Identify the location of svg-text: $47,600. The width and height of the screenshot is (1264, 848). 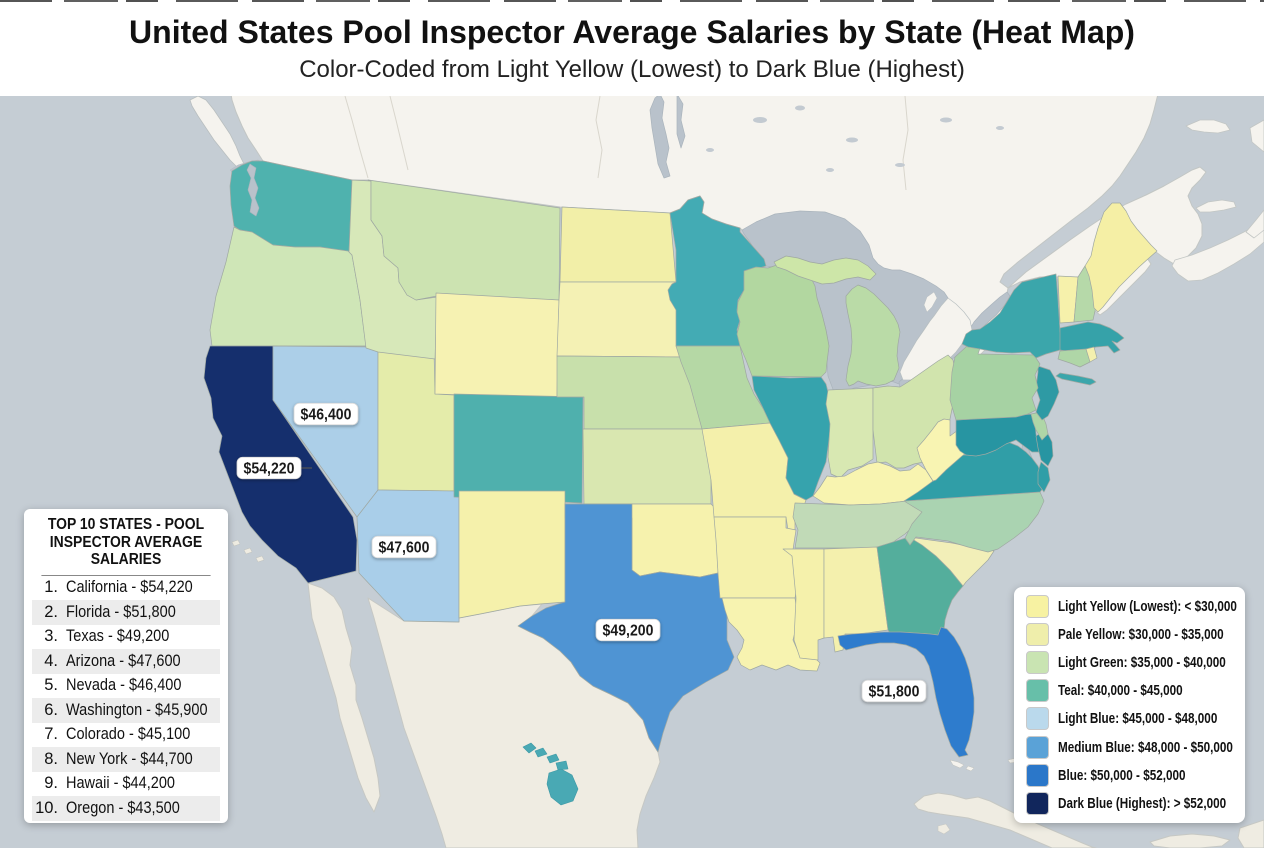
(404, 548).